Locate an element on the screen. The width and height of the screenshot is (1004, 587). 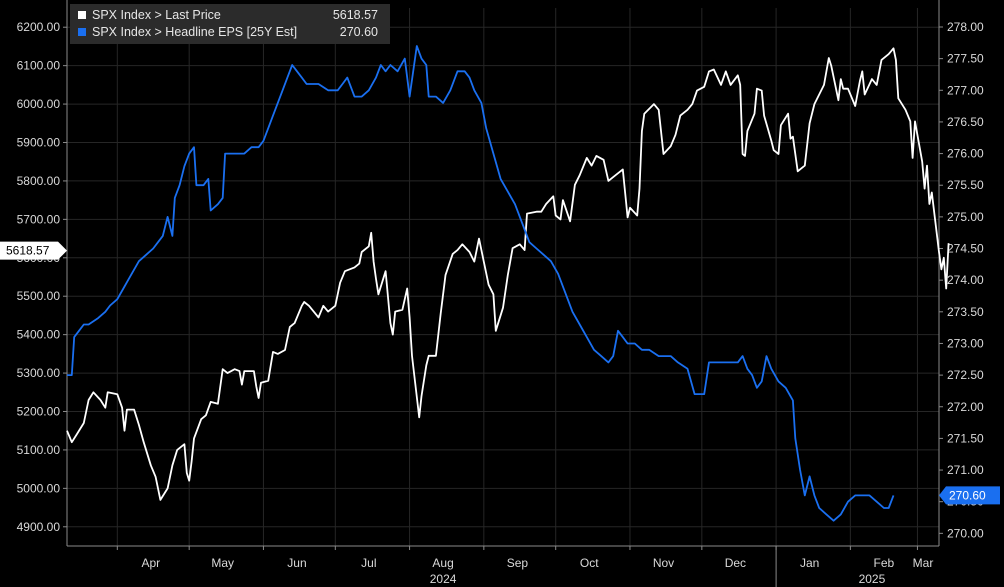
x-tick-label: Jun is located at coordinates (296, 563).